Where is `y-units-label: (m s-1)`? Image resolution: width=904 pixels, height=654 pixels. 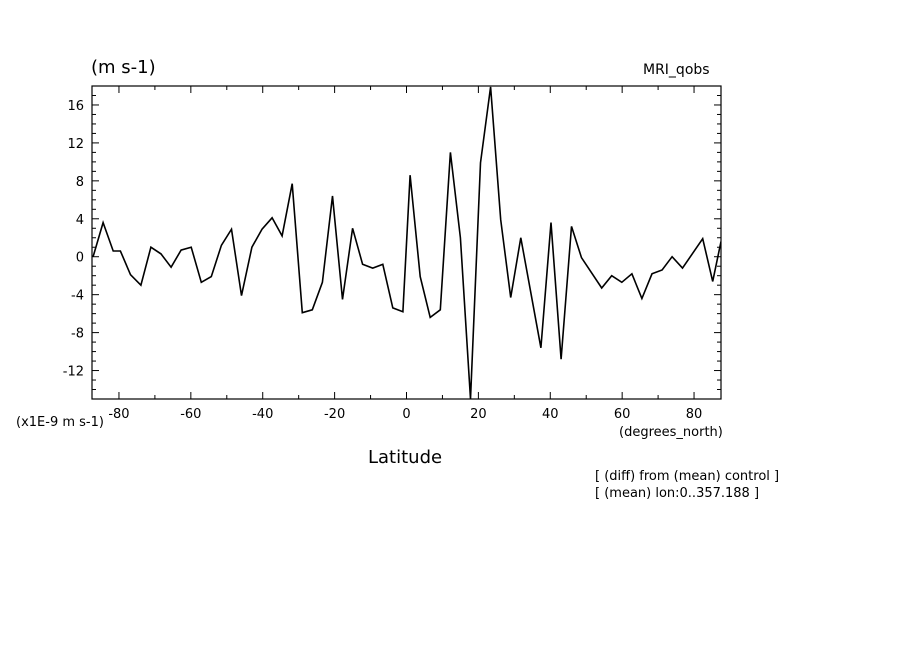 y-units-label: (m s-1) is located at coordinates (123, 67).